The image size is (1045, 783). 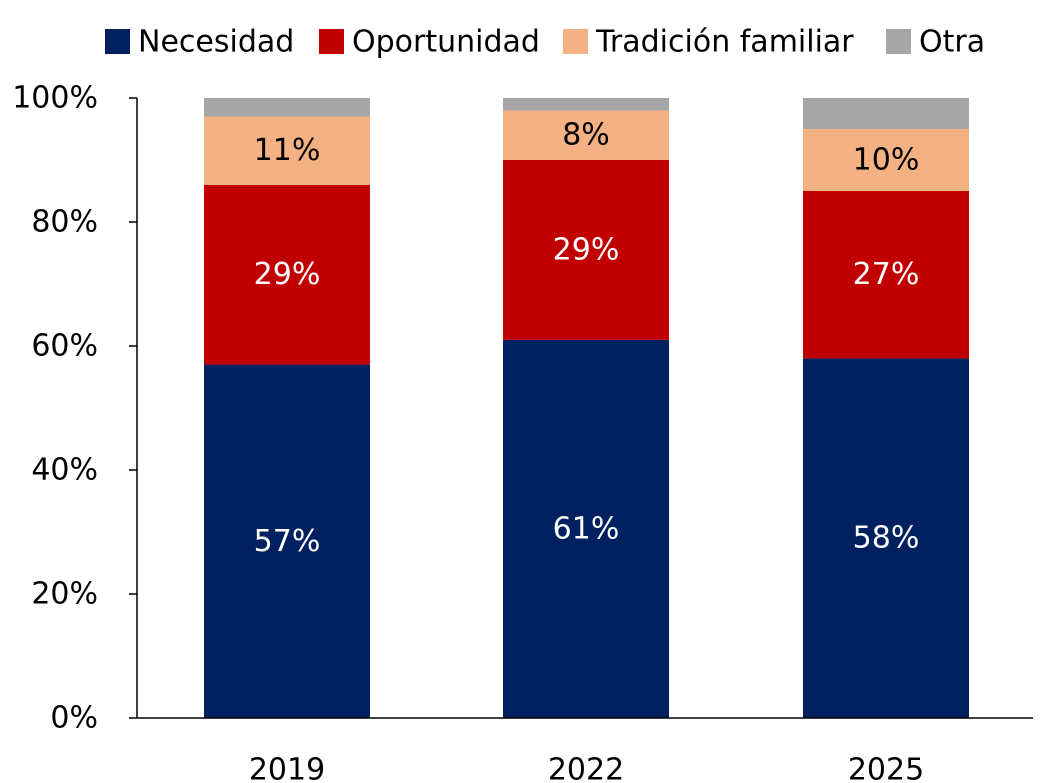 I want to click on bar-necesidad-2019, so click(x=287, y=541).